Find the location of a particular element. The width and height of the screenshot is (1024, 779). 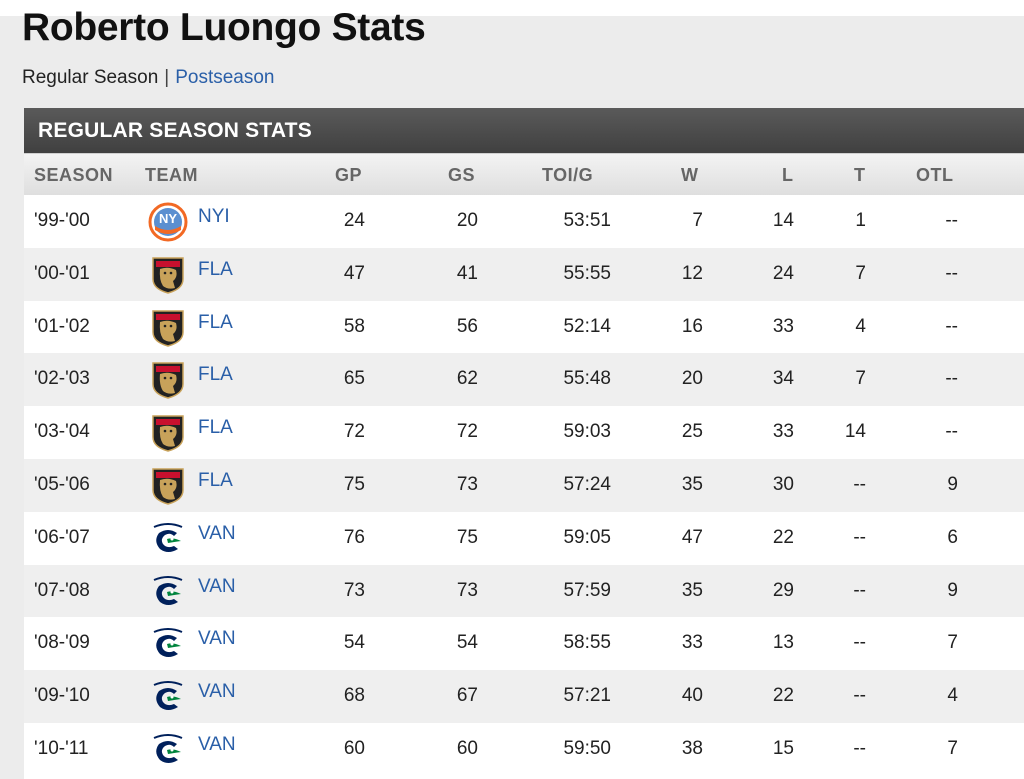

cell-season: '08-'09 is located at coordinates (62, 643).